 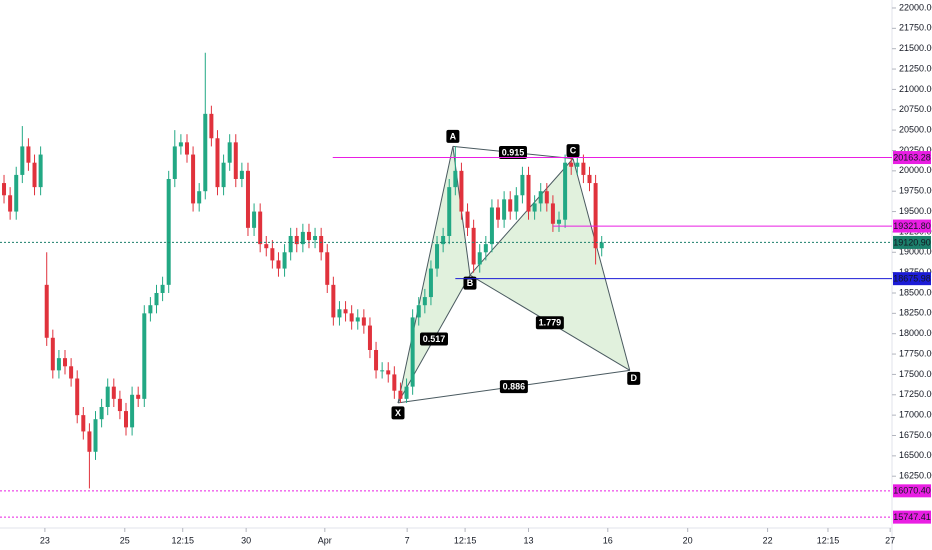 What do you see at coordinates (912, 157) in the screenshot?
I see `price-label: 20163.28` at bounding box center [912, 157].